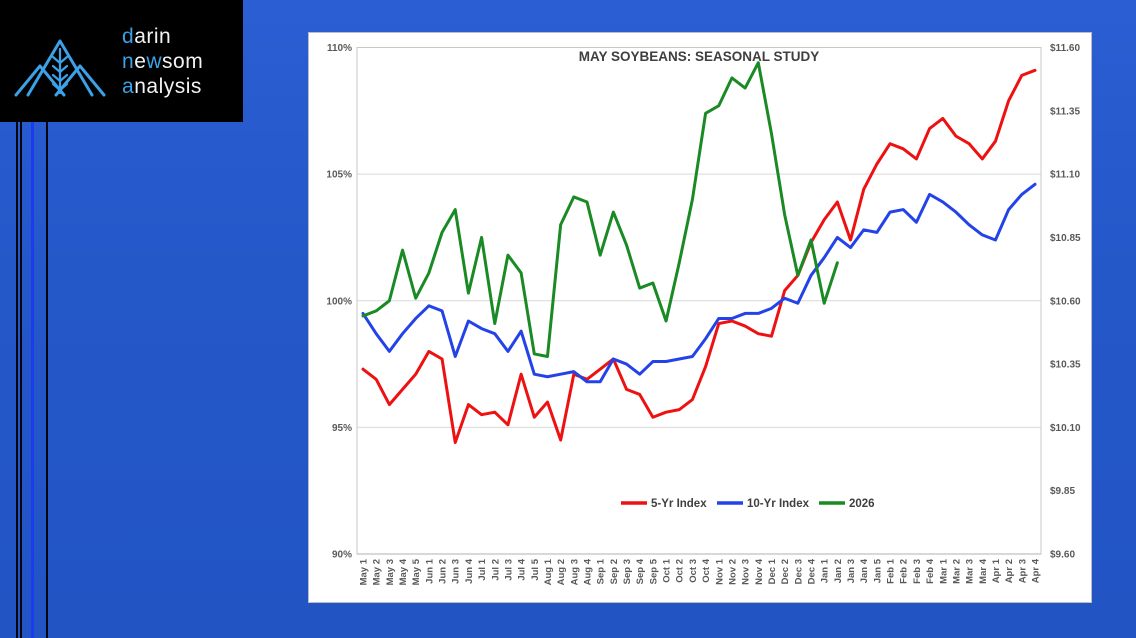 Image resolution: width=1136 pixels, height=638 pixels. What do you see at coordinates (339, 48) in the screenshot?
I see `left-axis-tick-label: 110%` at bounding box center [339, 48].